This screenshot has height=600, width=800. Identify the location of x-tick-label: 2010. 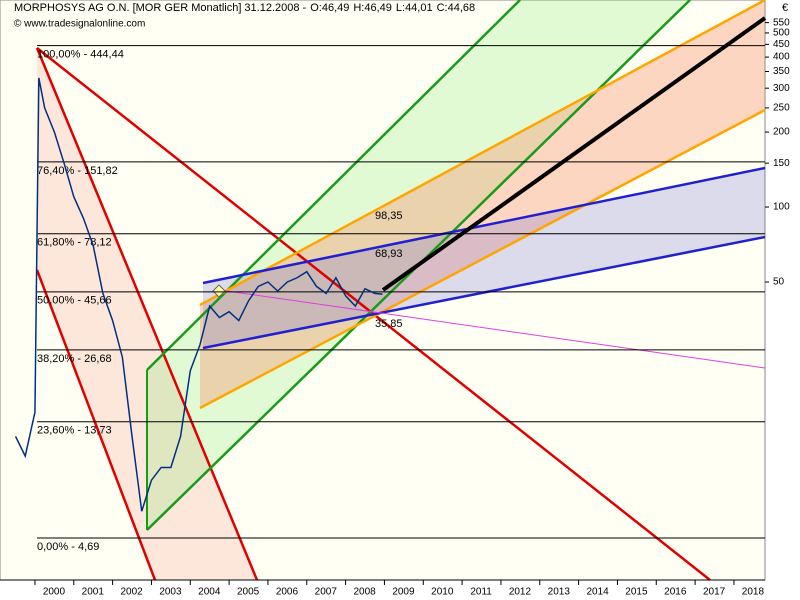
(442, 592).